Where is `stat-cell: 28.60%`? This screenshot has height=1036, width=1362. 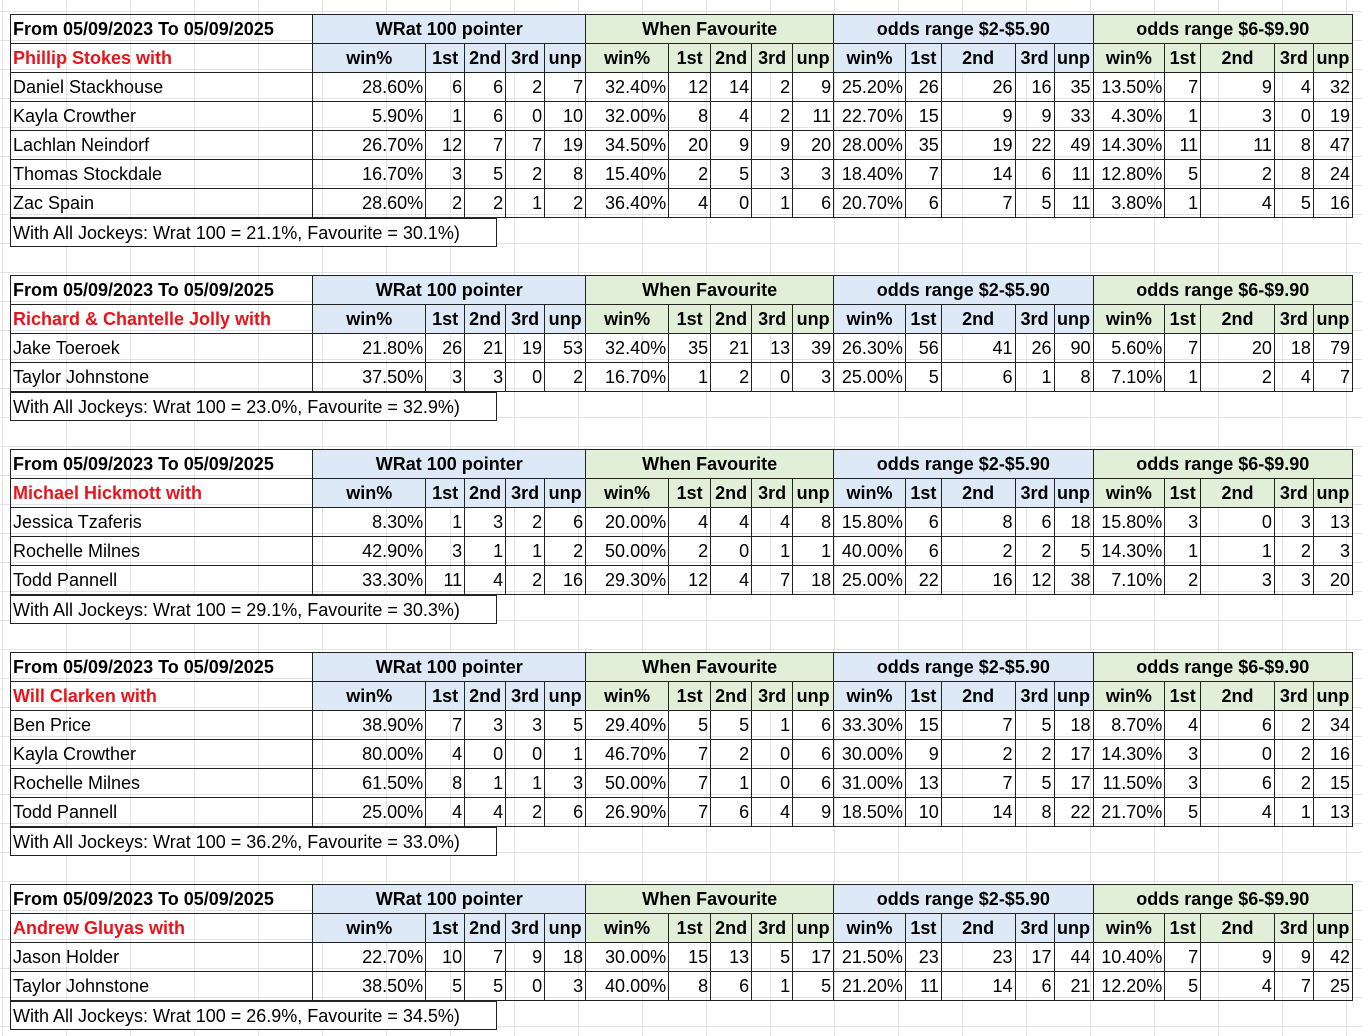 stat-cell: 28.60% is located at coordinates (369, 87).